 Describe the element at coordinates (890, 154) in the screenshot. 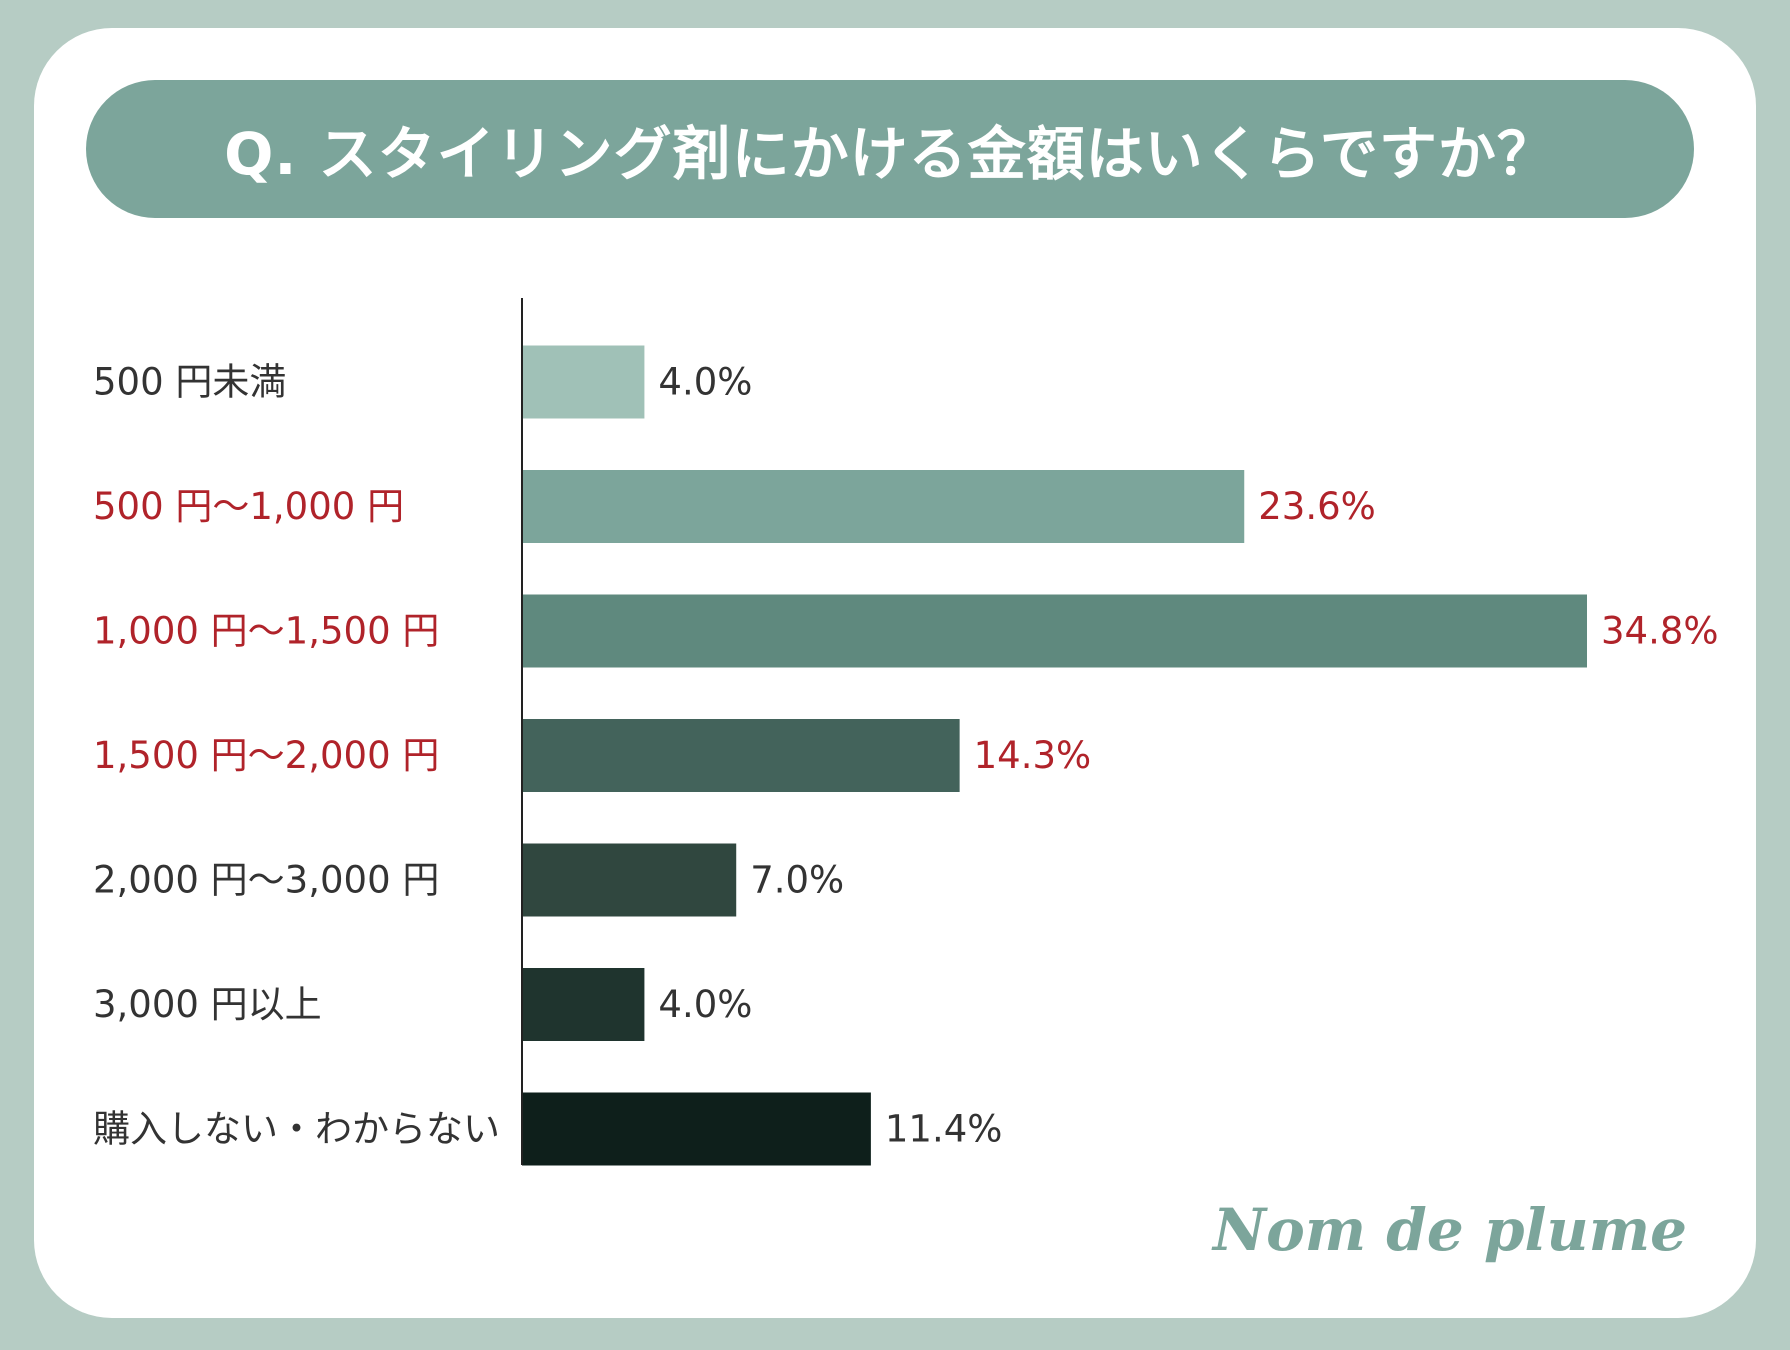

I see `chart-title: Q. スタイリング剤にかける金額はいくらですか？` at that location.